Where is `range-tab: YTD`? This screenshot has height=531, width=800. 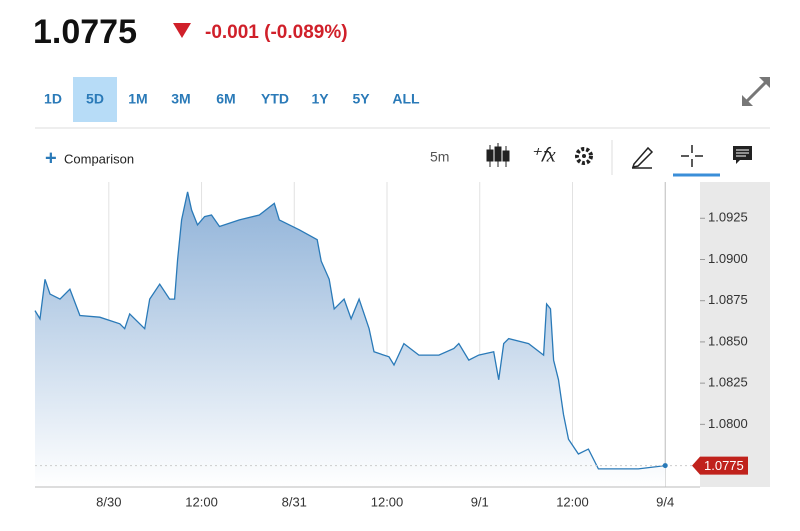
range-tab: YTD is located at coordinates (275, 99).